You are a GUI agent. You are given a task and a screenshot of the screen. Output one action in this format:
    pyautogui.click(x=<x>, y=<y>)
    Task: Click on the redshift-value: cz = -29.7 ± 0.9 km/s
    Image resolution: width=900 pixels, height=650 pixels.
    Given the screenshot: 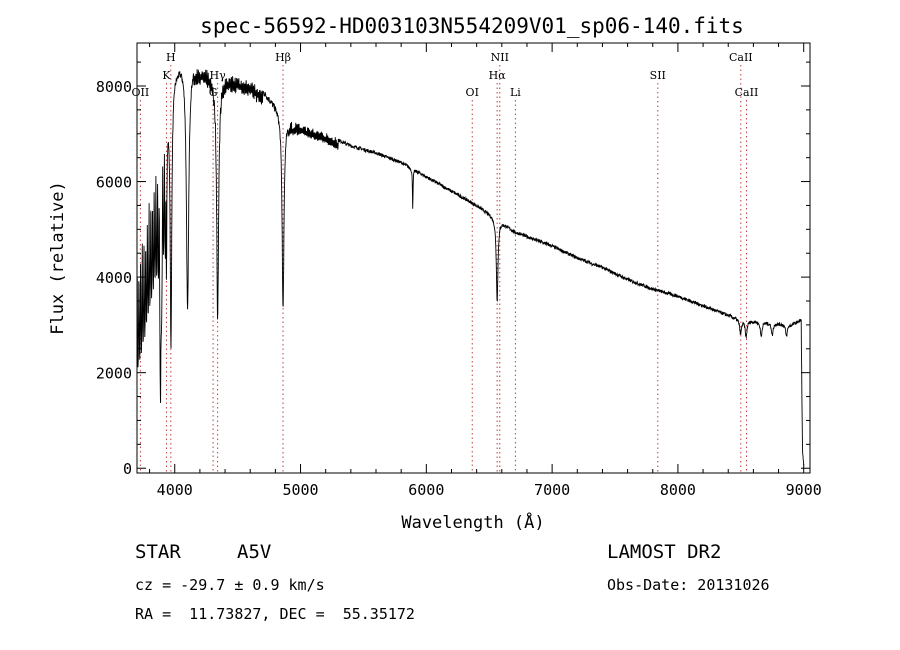 What is the action you would take?
    pyautogui.click(x=230, y=585)
    